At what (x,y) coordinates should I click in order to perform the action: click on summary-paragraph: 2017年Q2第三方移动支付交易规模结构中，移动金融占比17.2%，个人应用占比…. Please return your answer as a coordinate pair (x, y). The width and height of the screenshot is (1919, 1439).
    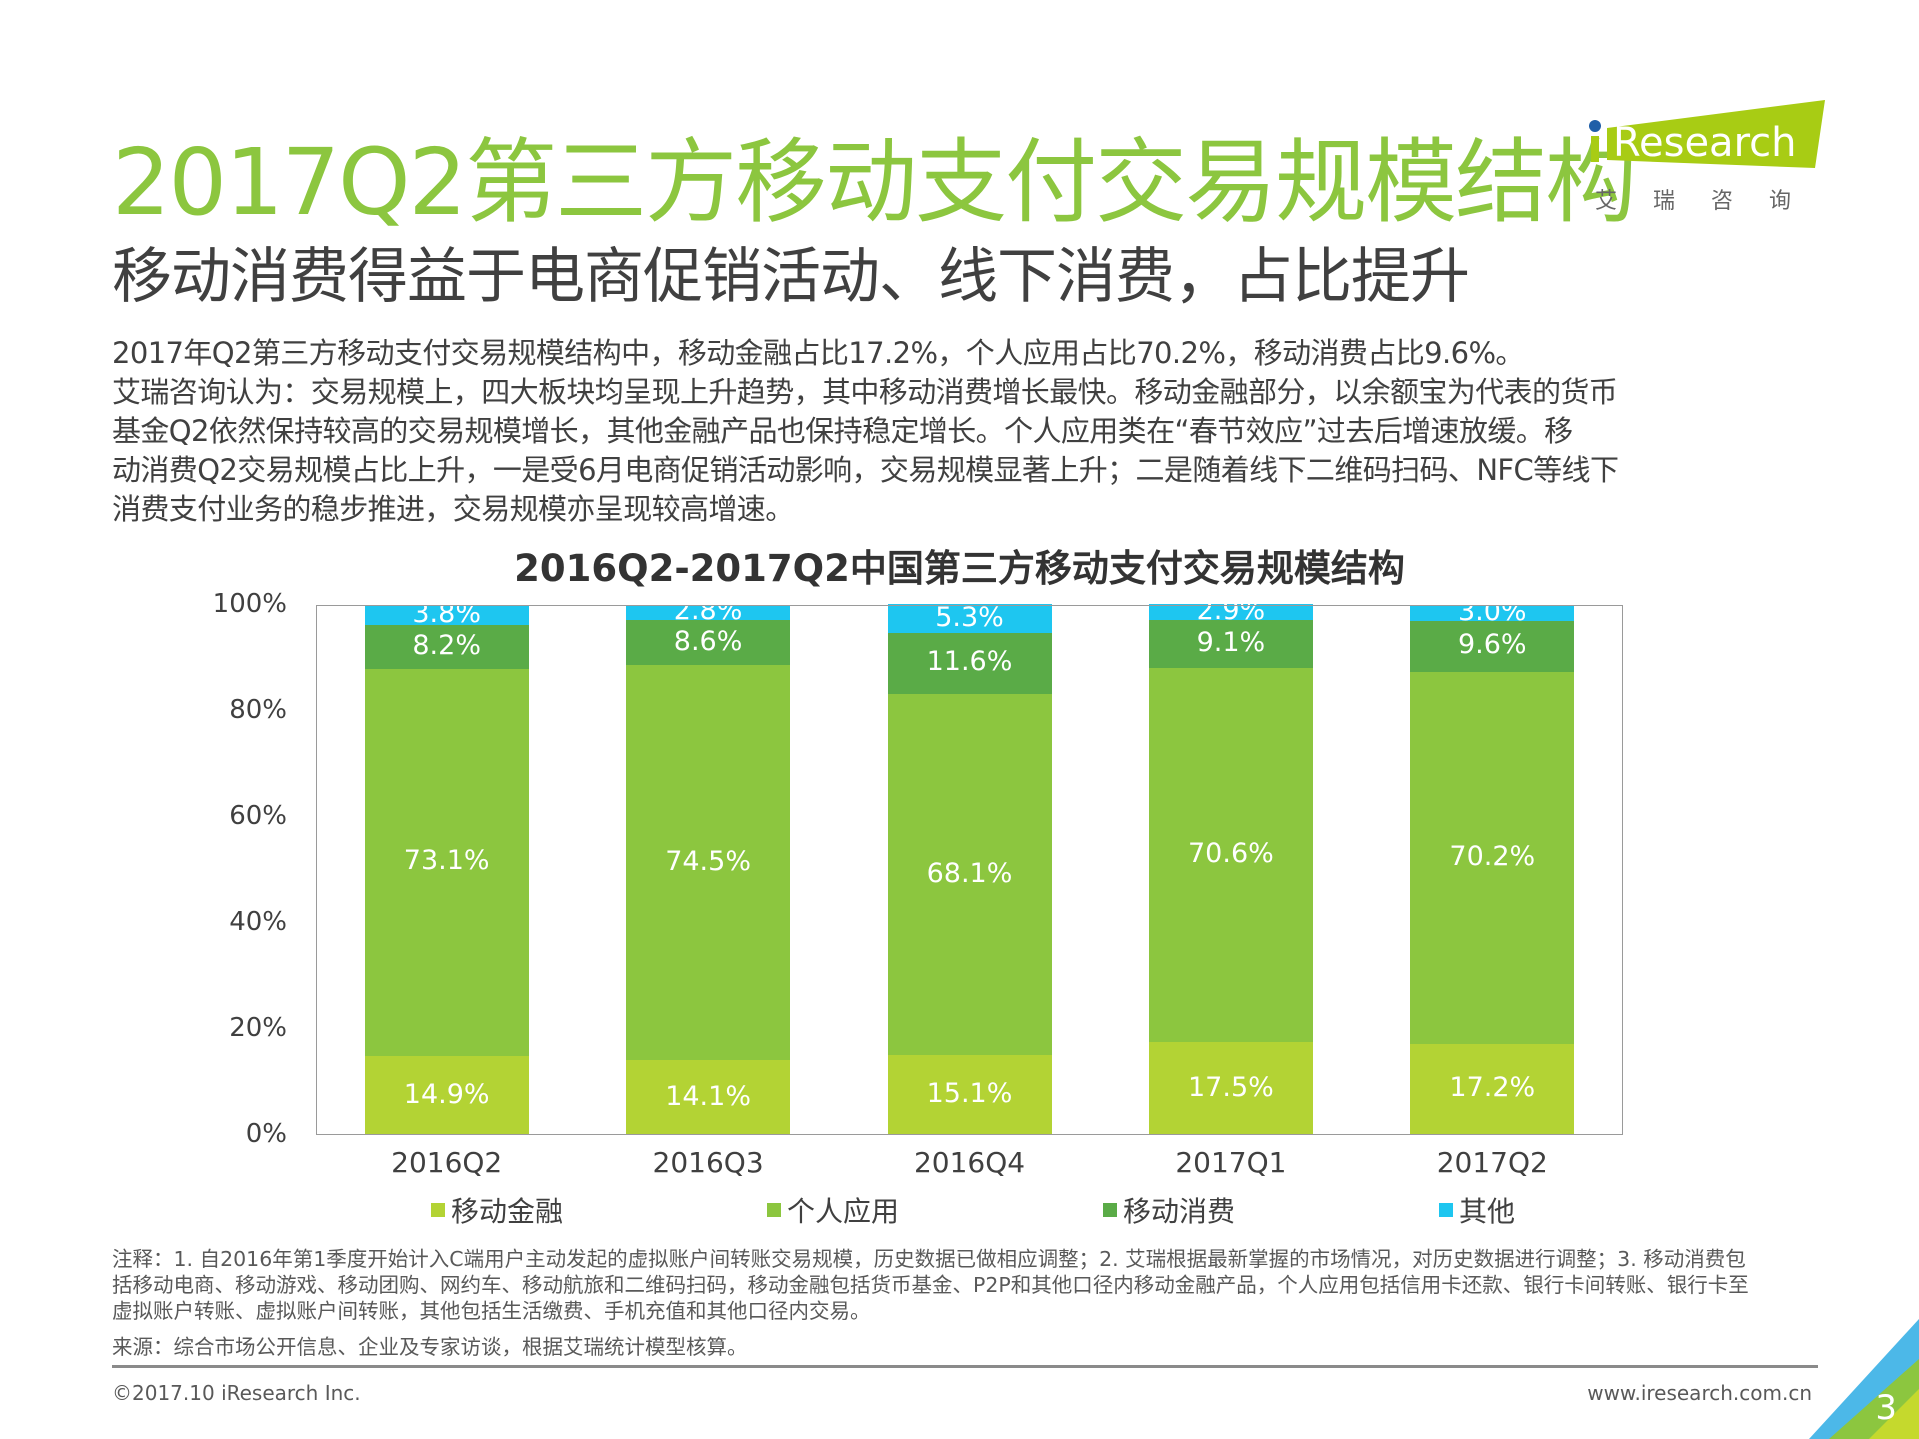
    Looking at the image, I should click on (972, 431).